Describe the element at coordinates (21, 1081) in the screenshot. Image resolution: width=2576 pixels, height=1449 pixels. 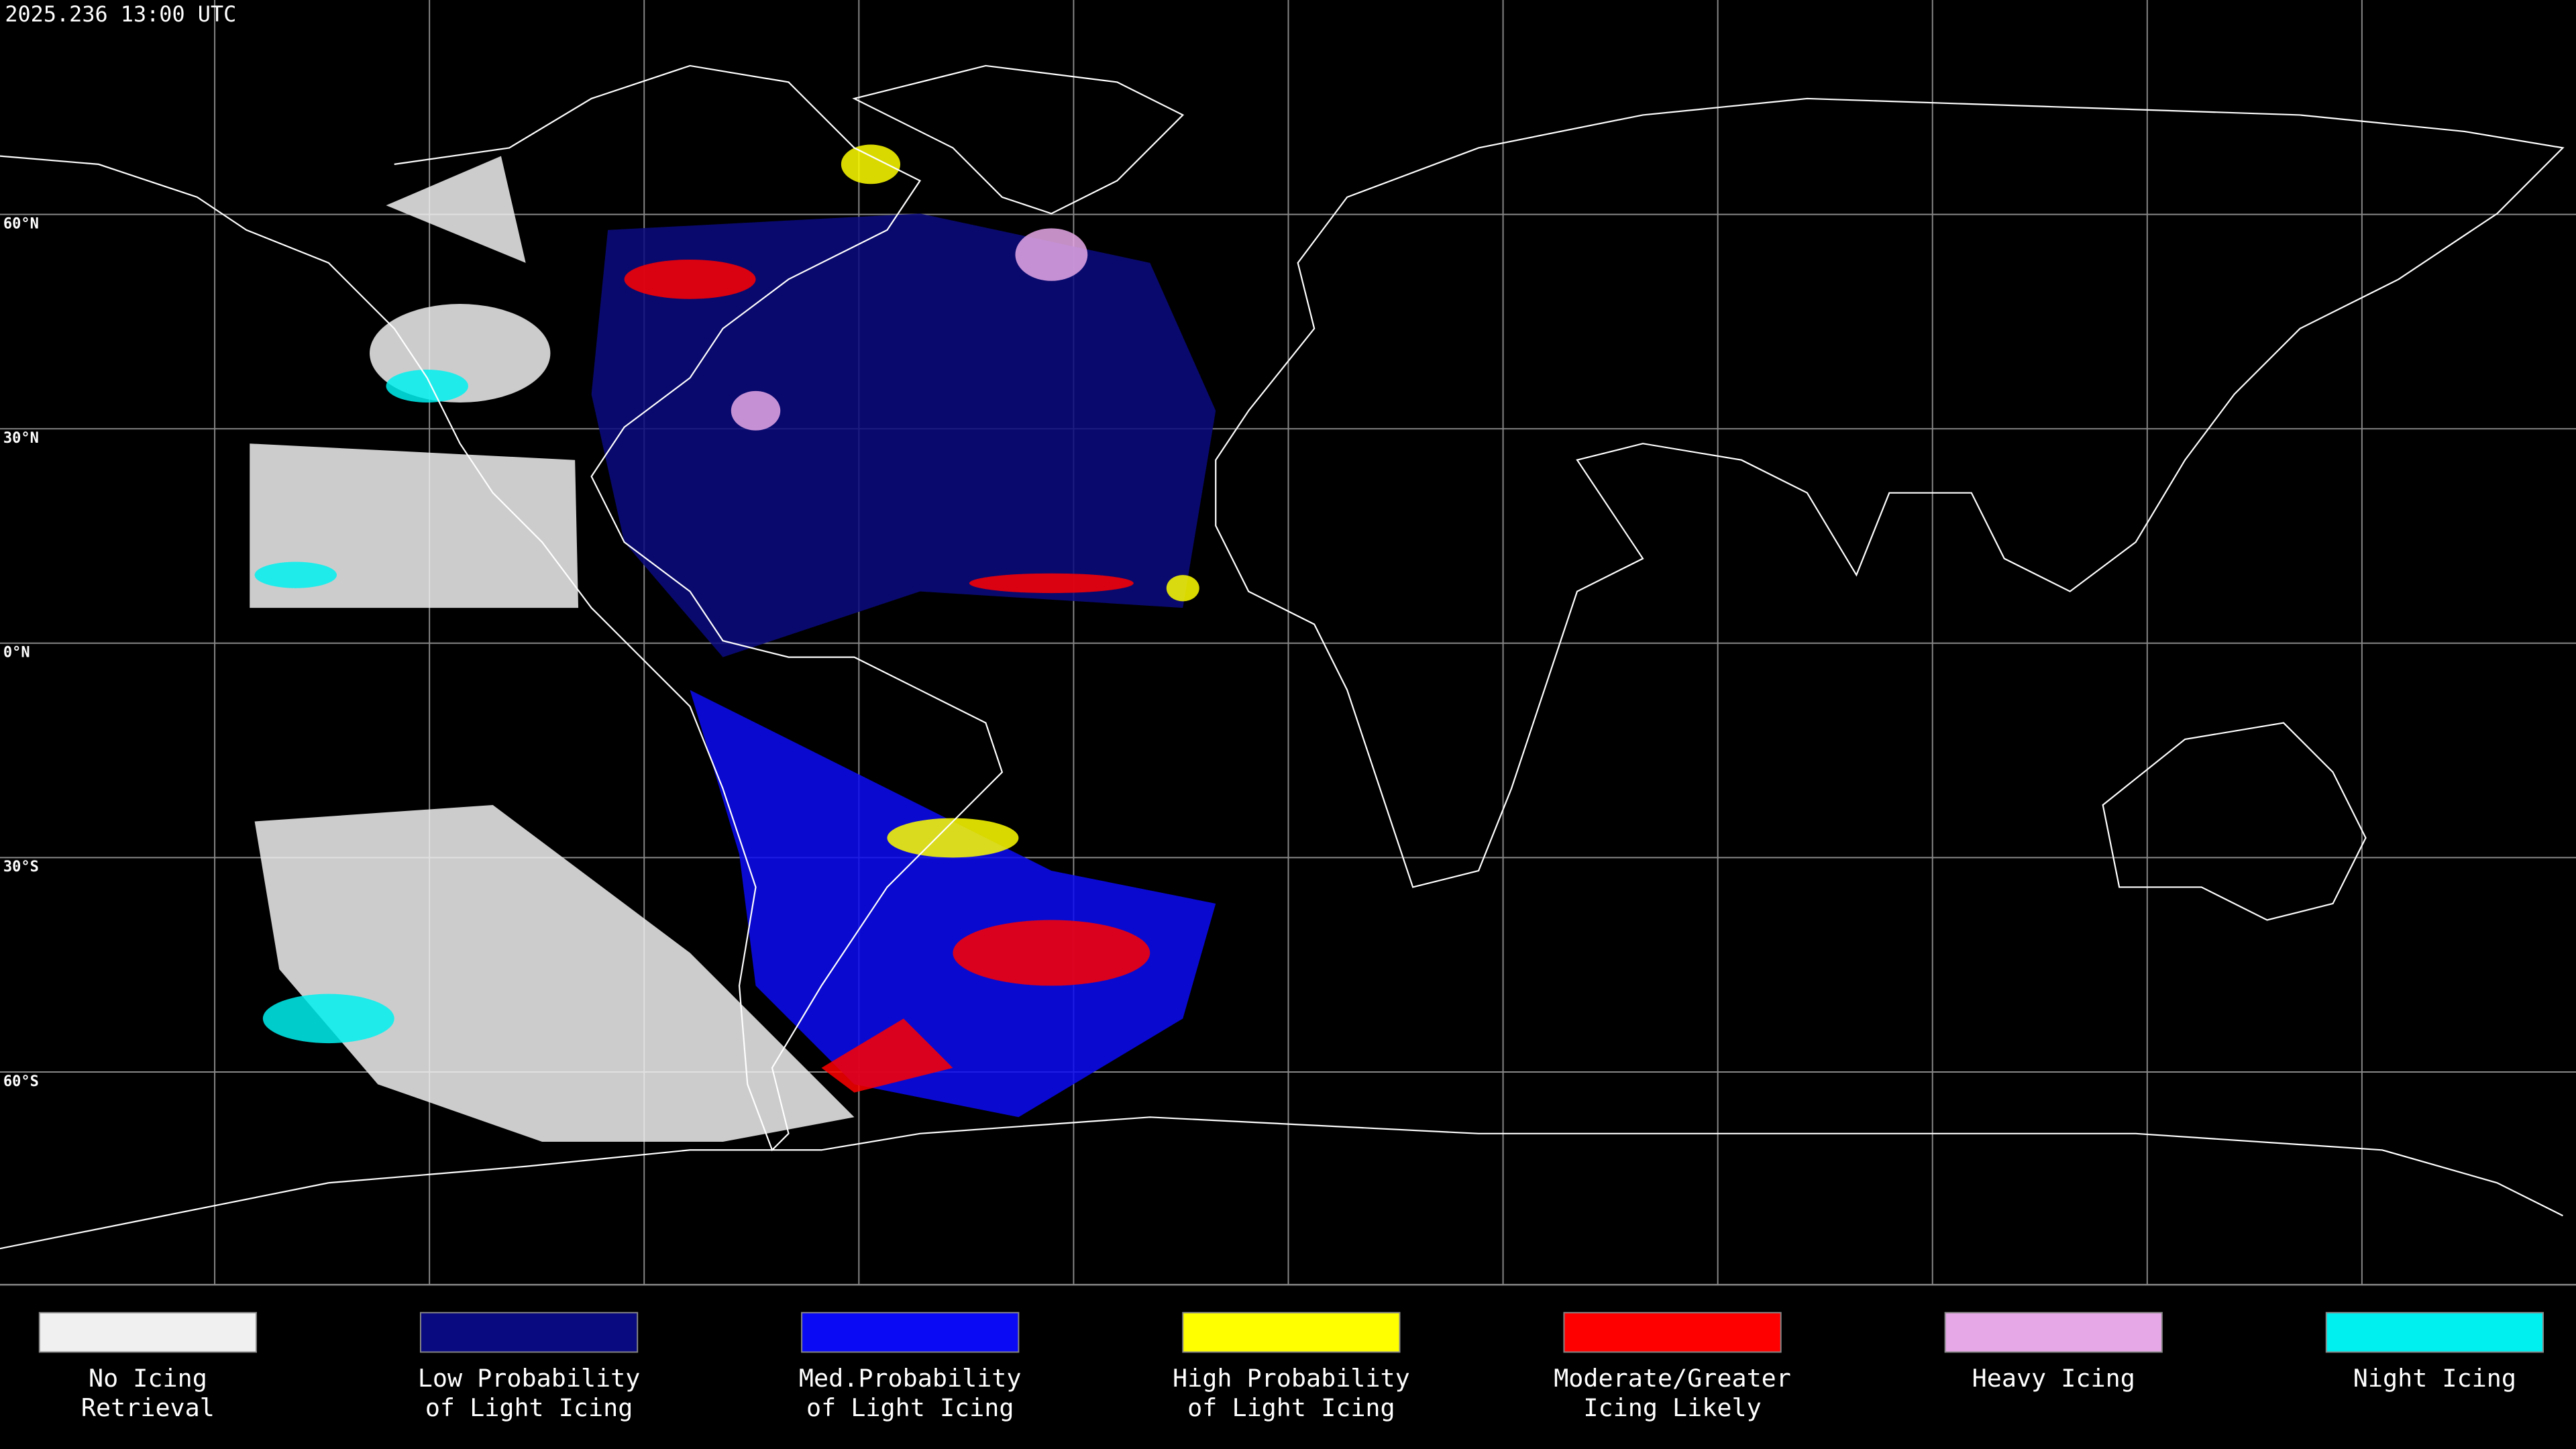
I see `latitude-label: 60°S` at that location.